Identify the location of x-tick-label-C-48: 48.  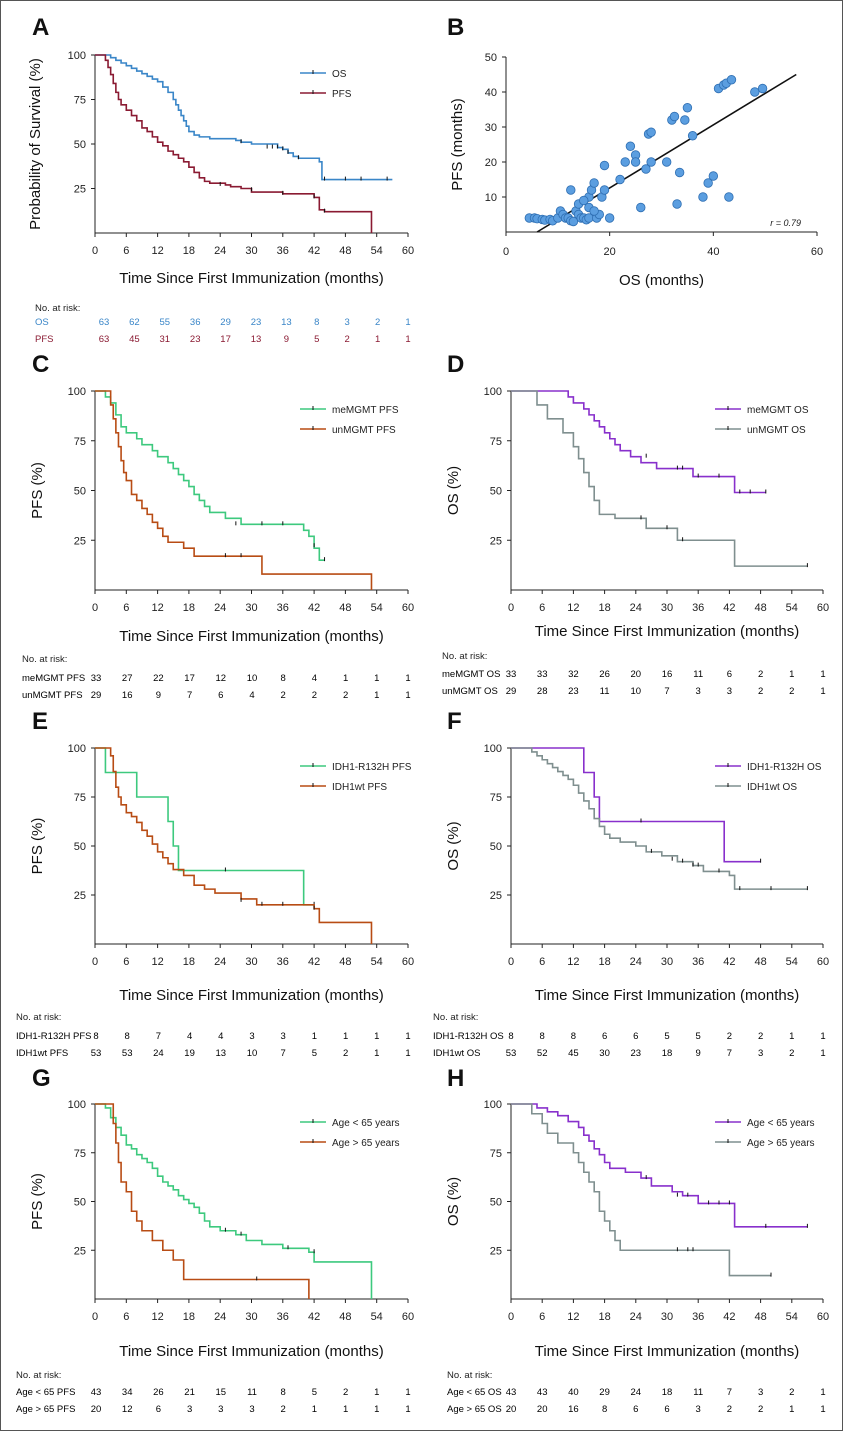
(345, 608).